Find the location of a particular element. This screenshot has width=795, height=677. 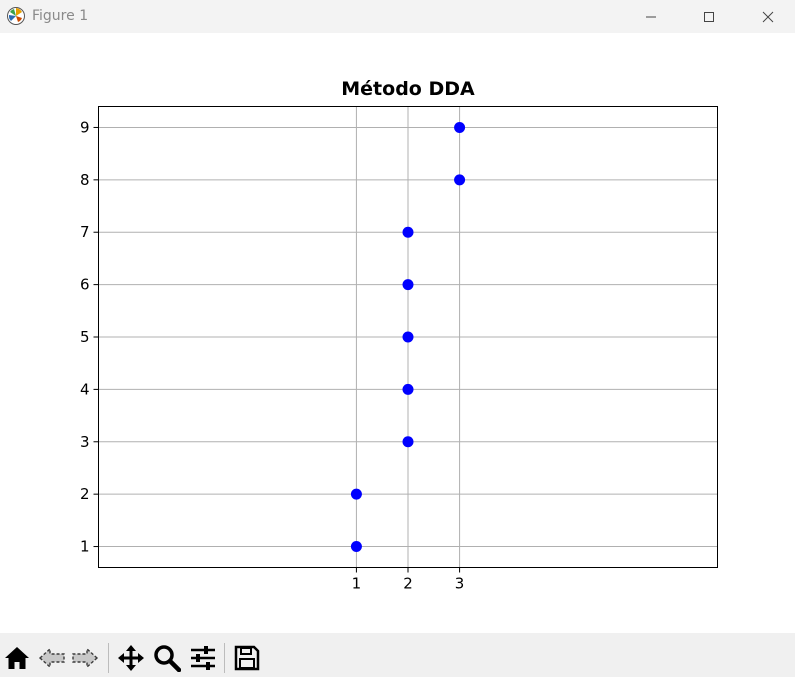

y-tick-label: 5 is located at coordinates (85, 337).